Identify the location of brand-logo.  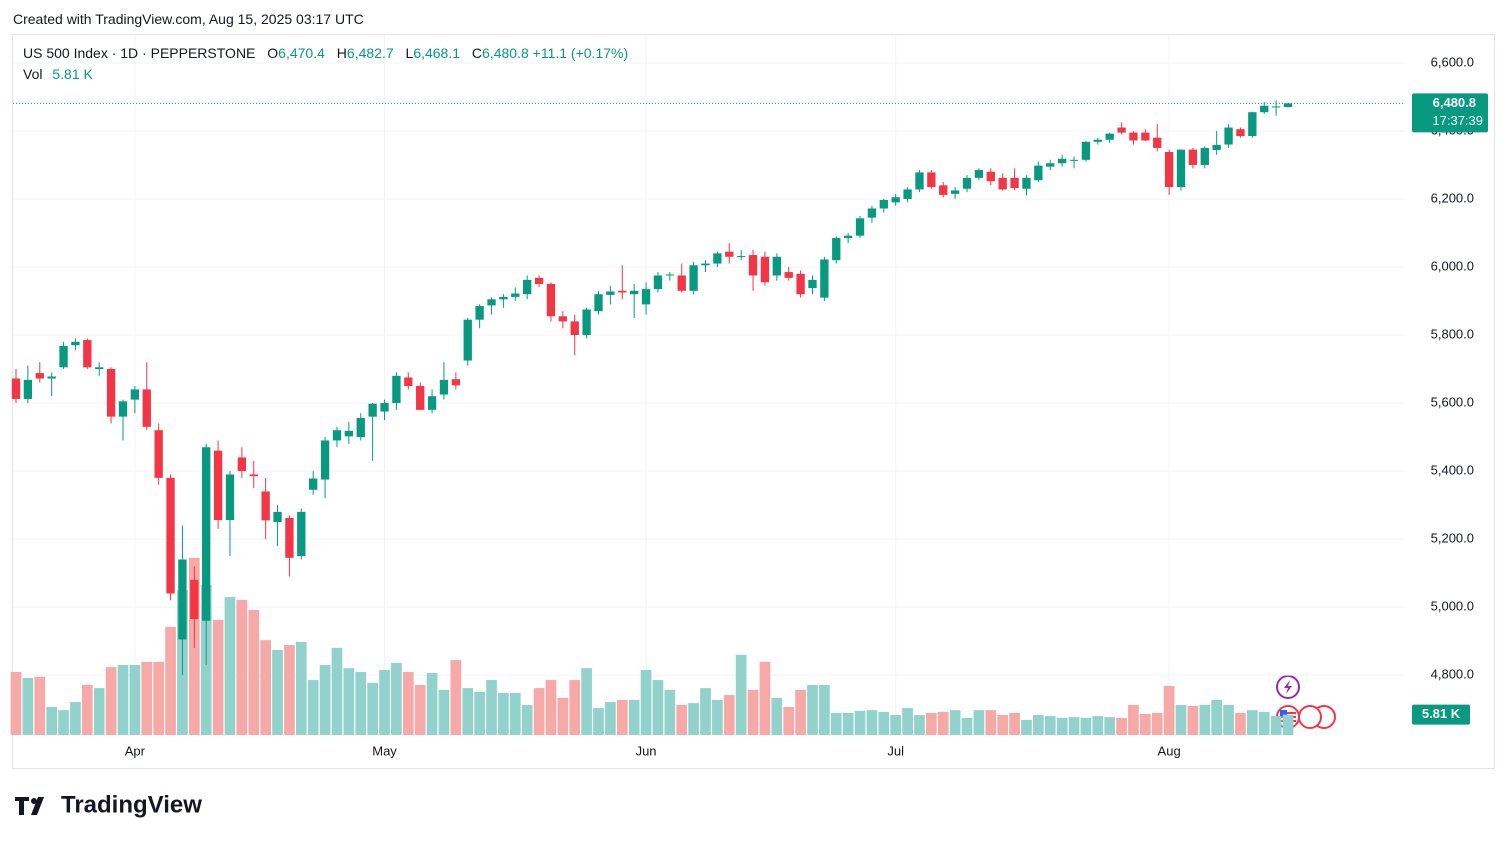
(29, 806).